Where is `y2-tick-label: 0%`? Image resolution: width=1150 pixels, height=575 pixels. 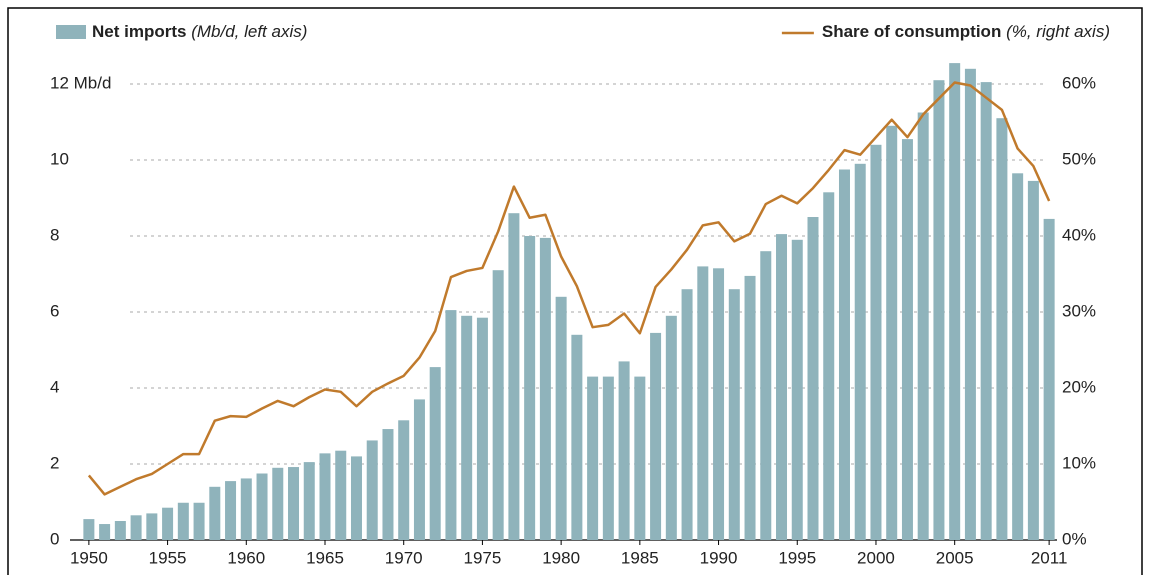 y2-tick-label: 0% is located at coordinates (1074, 538).